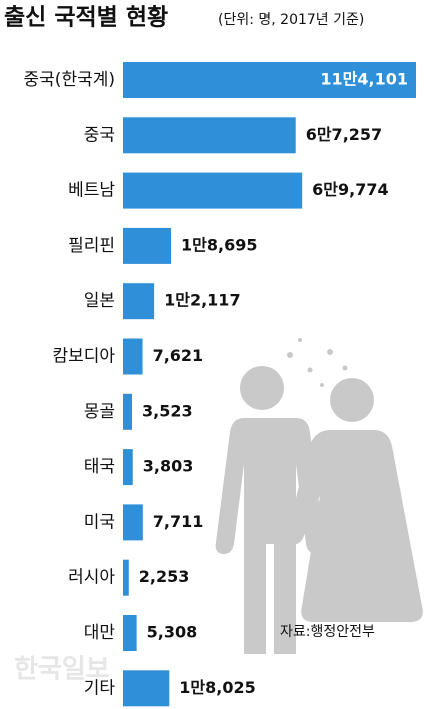  Describe the element at coordinates (62, 670) in the screenshot. I see `watermark: 한국일보` at that location.